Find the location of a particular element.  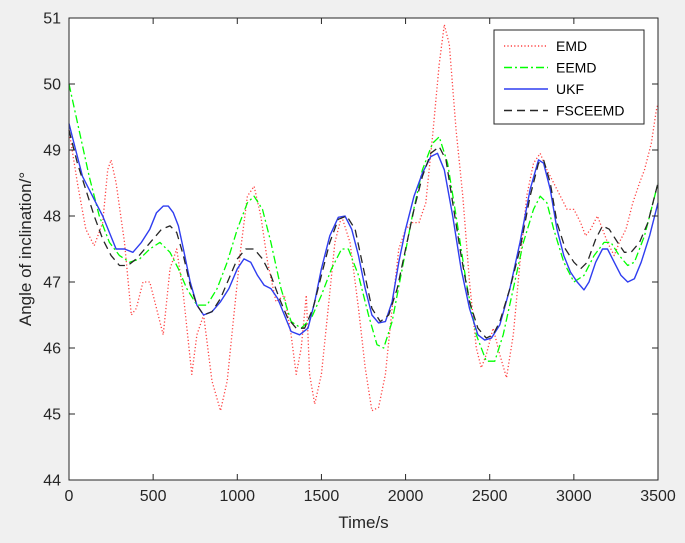

legend-box is located at coordinates (569, 77).